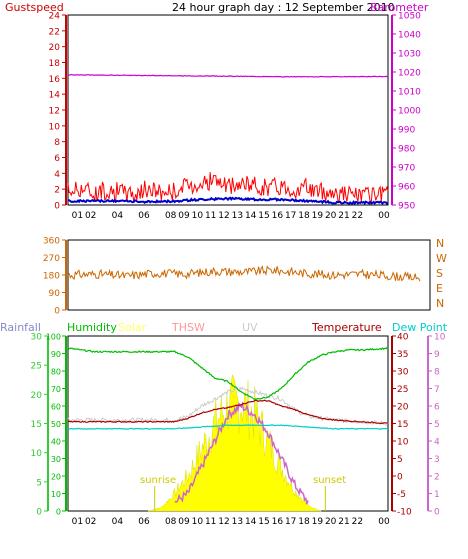  I want to click on rain-tick-label: 5, so click(39, 483).